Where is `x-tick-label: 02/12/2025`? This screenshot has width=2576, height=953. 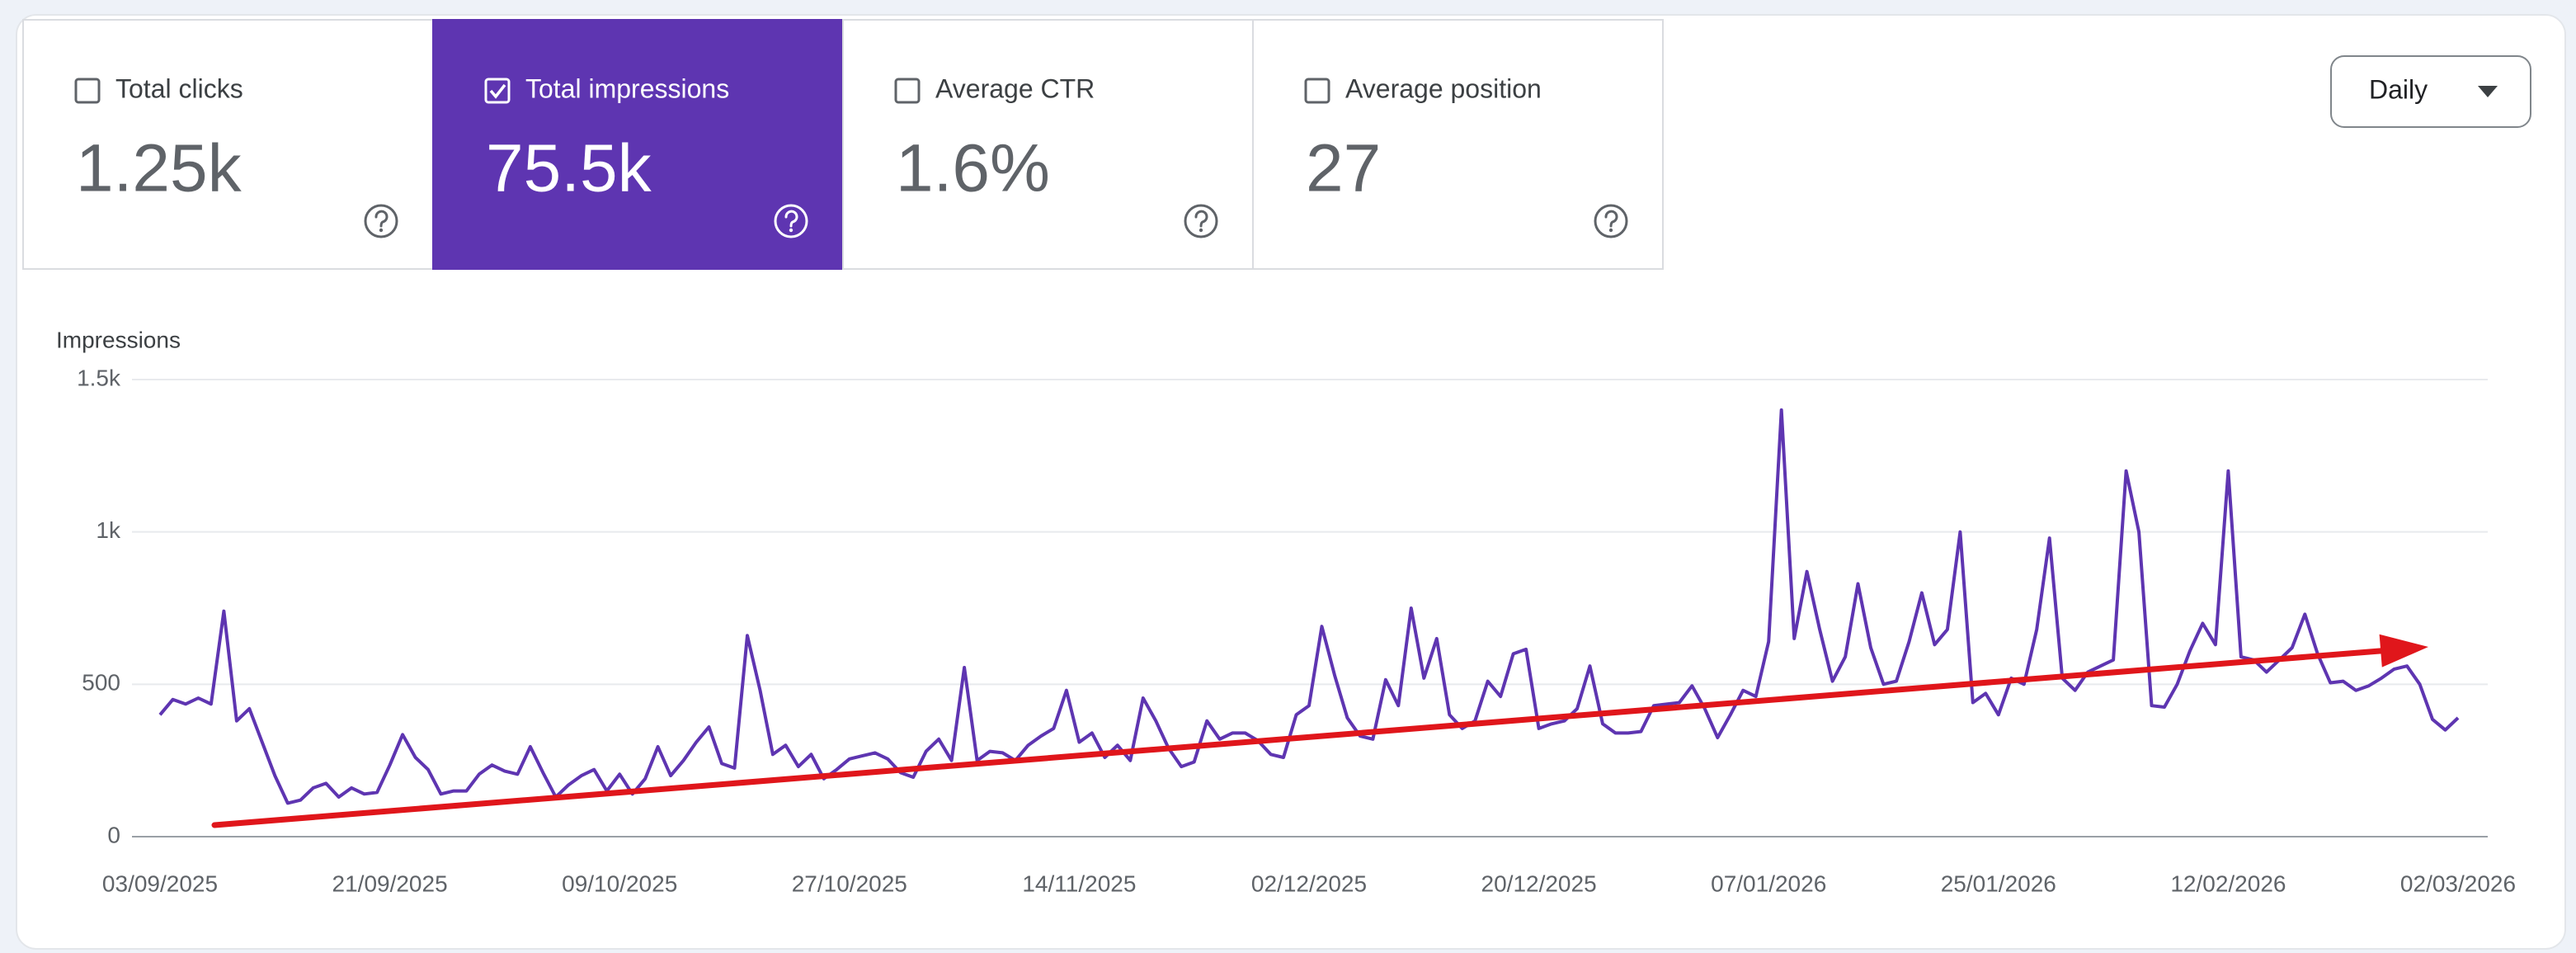
x-tick-label: 02/12/2025 is located at coordinates (1309, 883).